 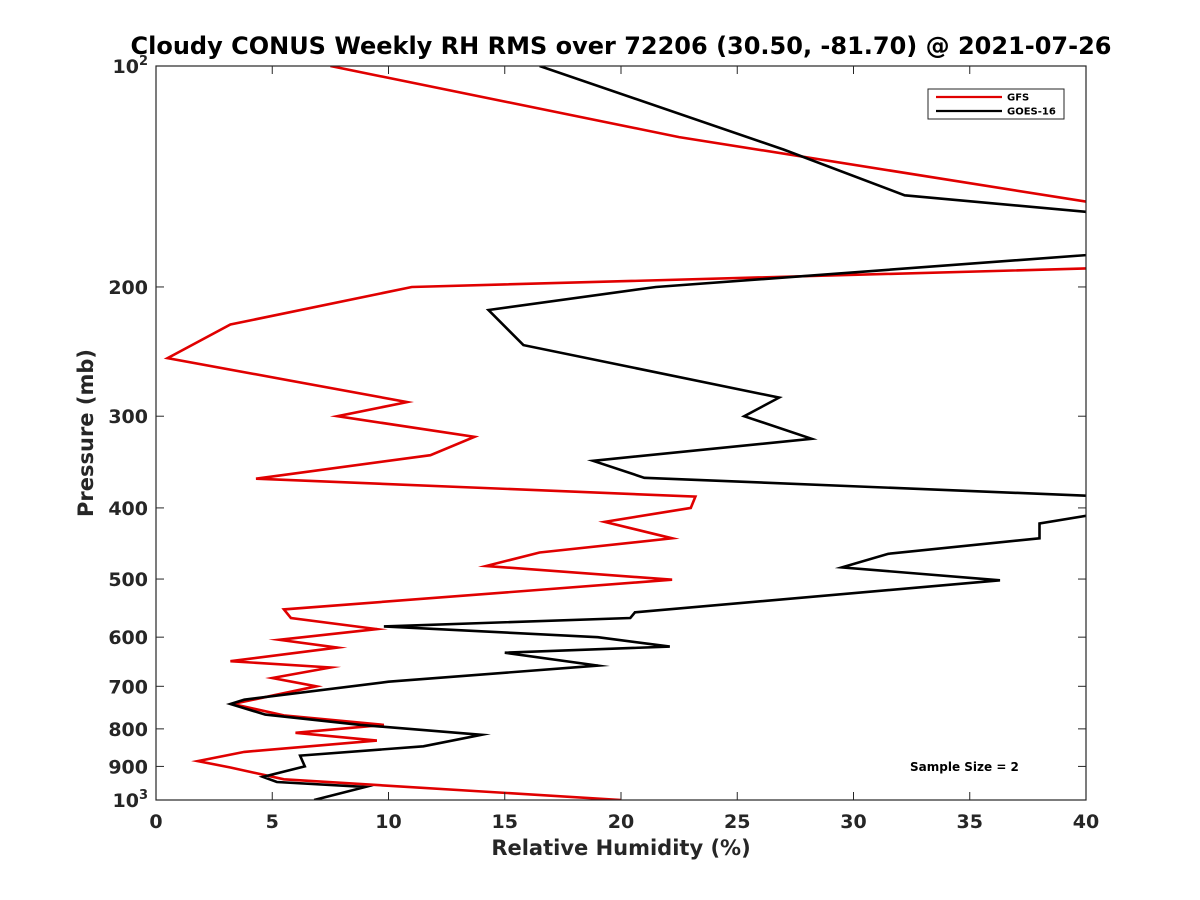 What do you see at coordinates (1018, 98) in the screenshot?
I see `legend-label: GFS` at bounding box center [1018, 98].